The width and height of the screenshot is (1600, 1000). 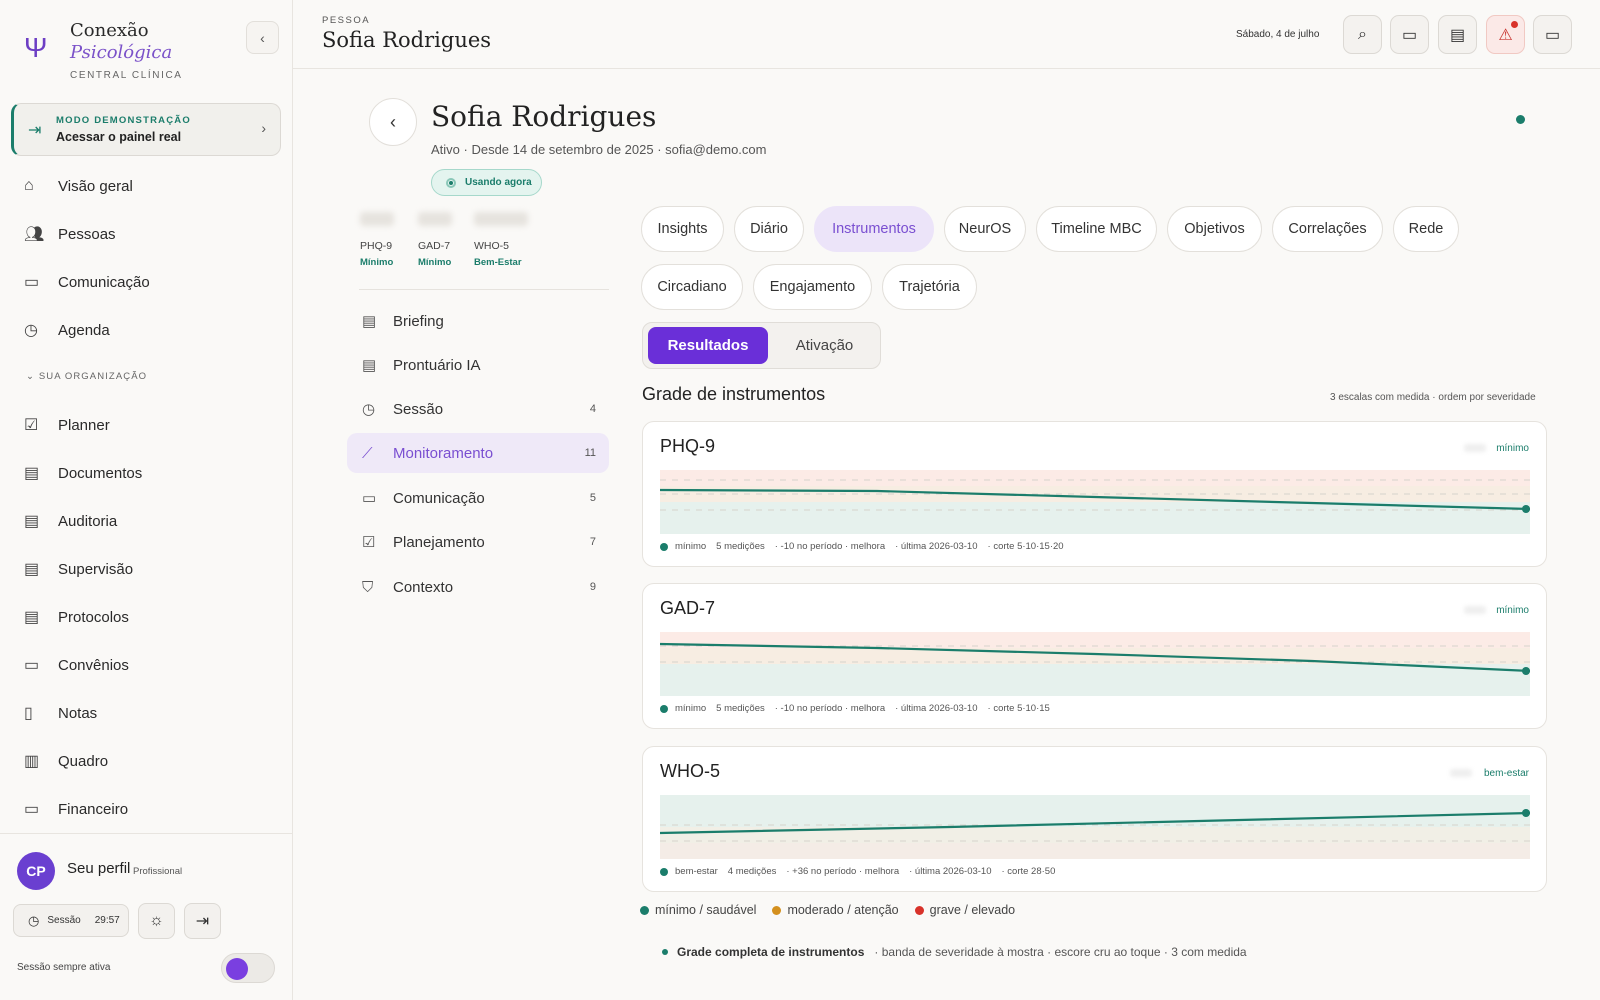 What do you see at coordinates (491, 246) in the screenshot?
I see `score-label: WHO-5` at bounding box center [491, 246].